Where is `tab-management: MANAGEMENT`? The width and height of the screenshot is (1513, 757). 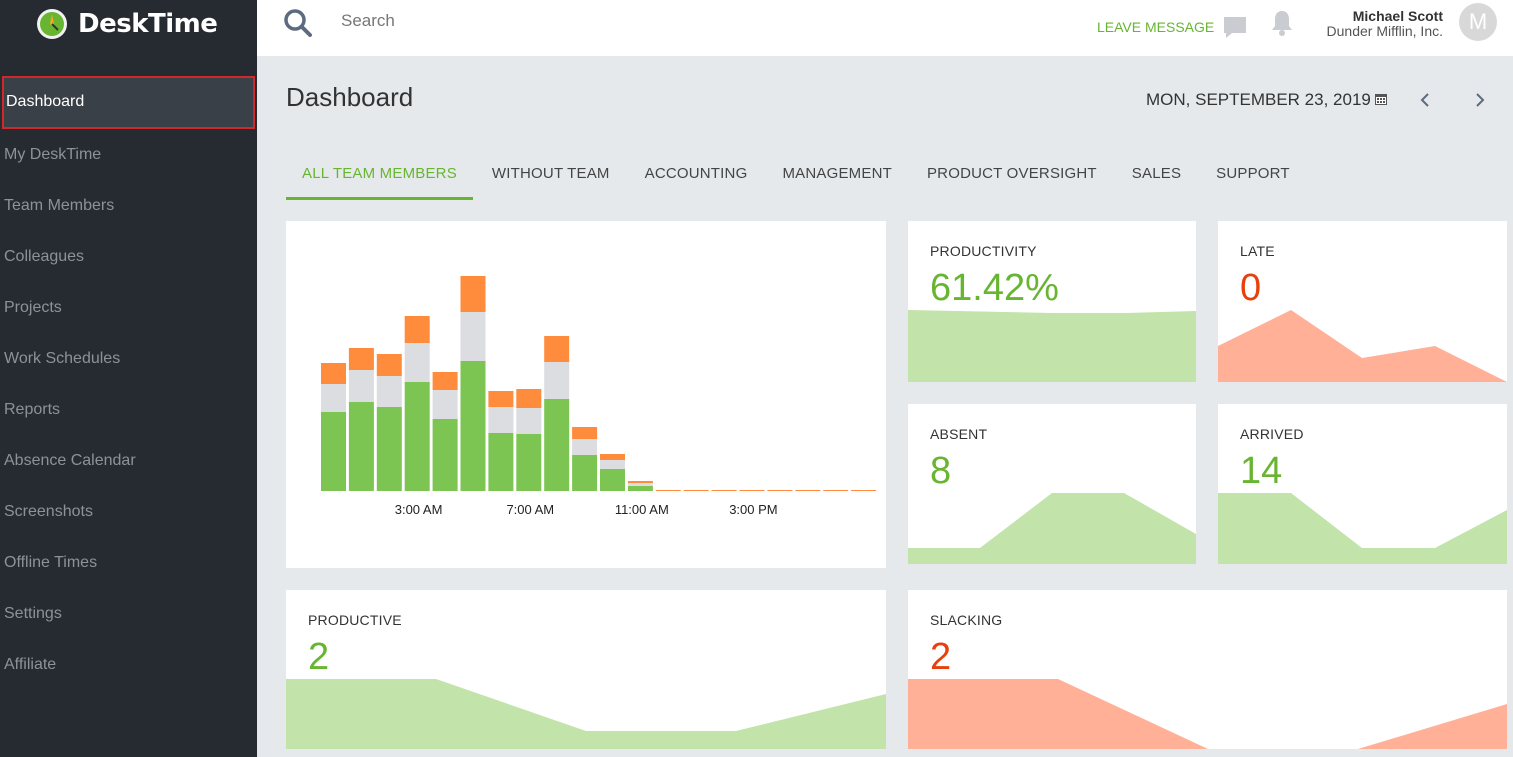 tab-management: MANAGEMENT is located at coordinates (837, 173).